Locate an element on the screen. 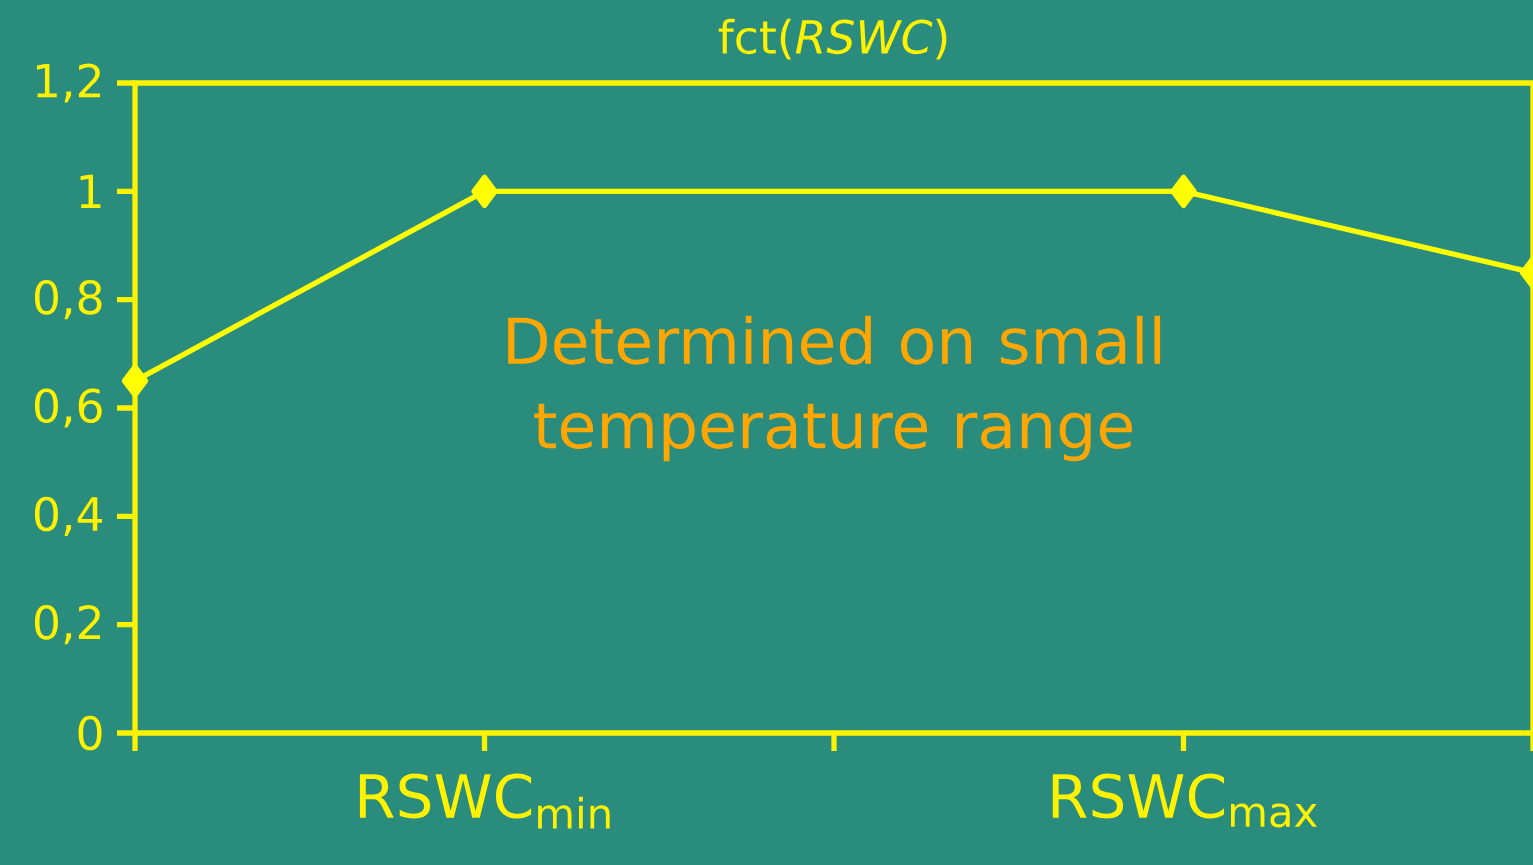  chart-title: fct(RSWC) is located at coordinates (832, 39).